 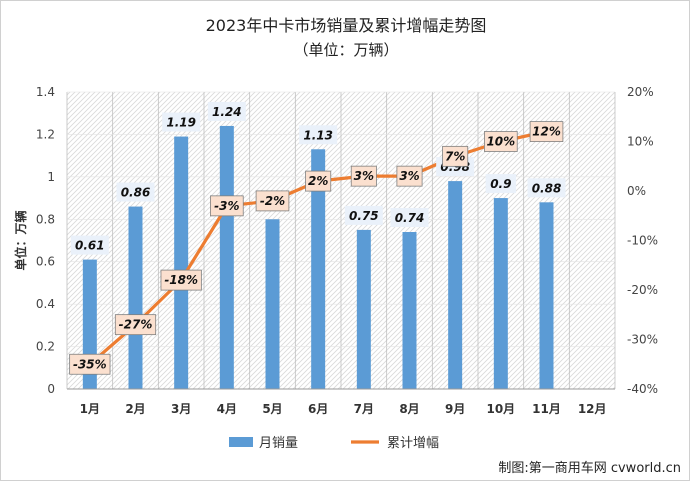 What do you see at coordinates (45, 304) in the screenshot?
I see `y-tick-label: 0.4` at bounding box center [45, 304].